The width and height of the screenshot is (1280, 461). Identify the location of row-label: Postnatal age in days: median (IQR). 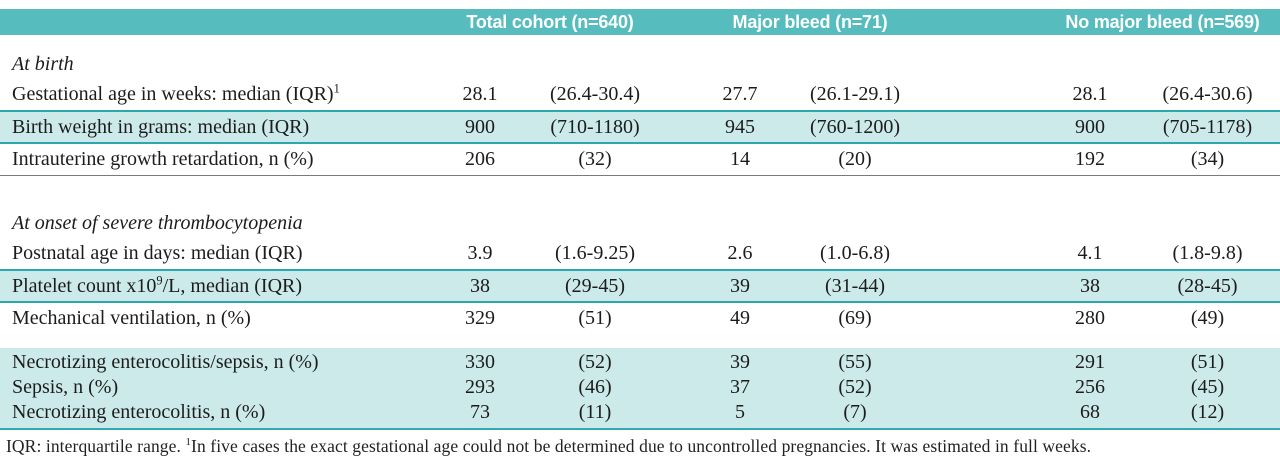
(217, 253).